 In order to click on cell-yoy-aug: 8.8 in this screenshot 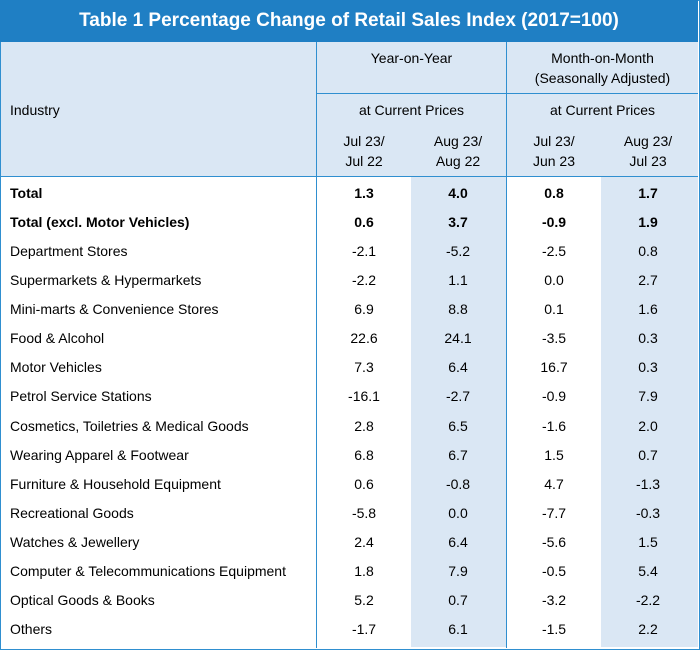, I will do `click(458, 309)`.